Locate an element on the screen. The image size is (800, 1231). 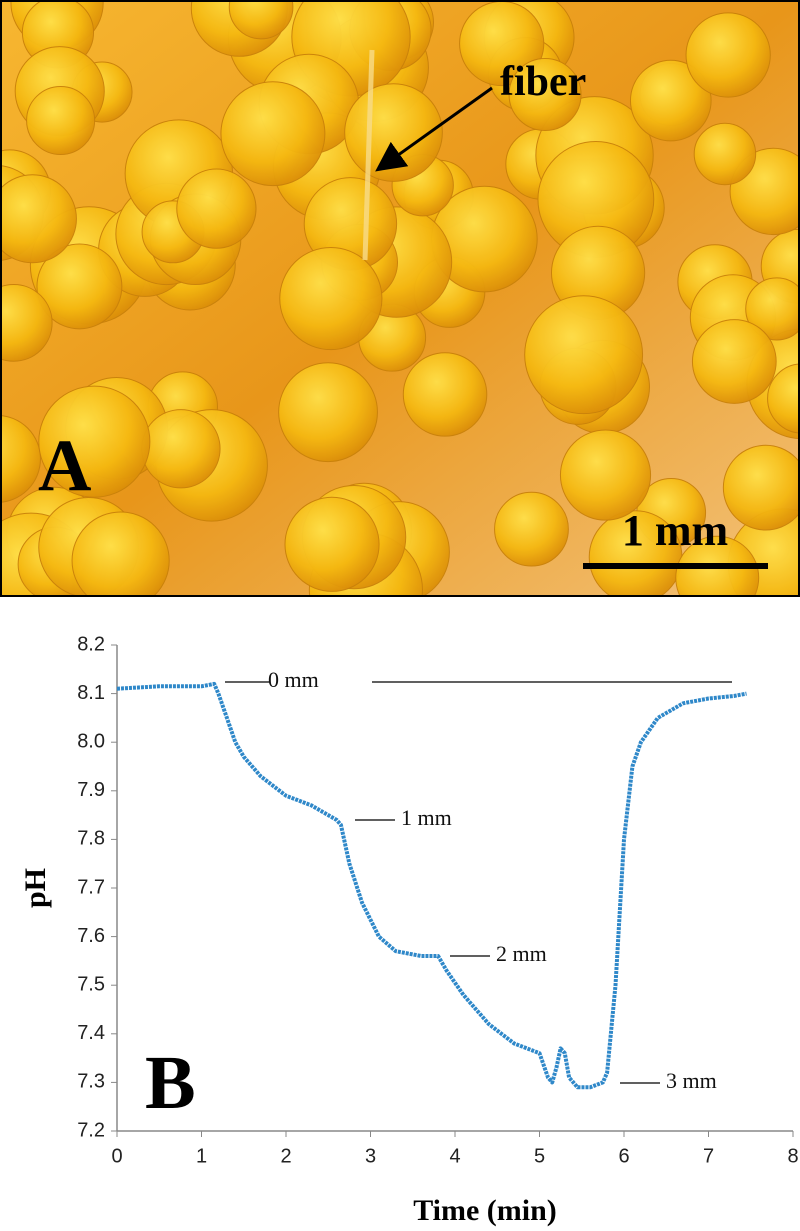
annotation: fiber is located at coordinates (543, 82).